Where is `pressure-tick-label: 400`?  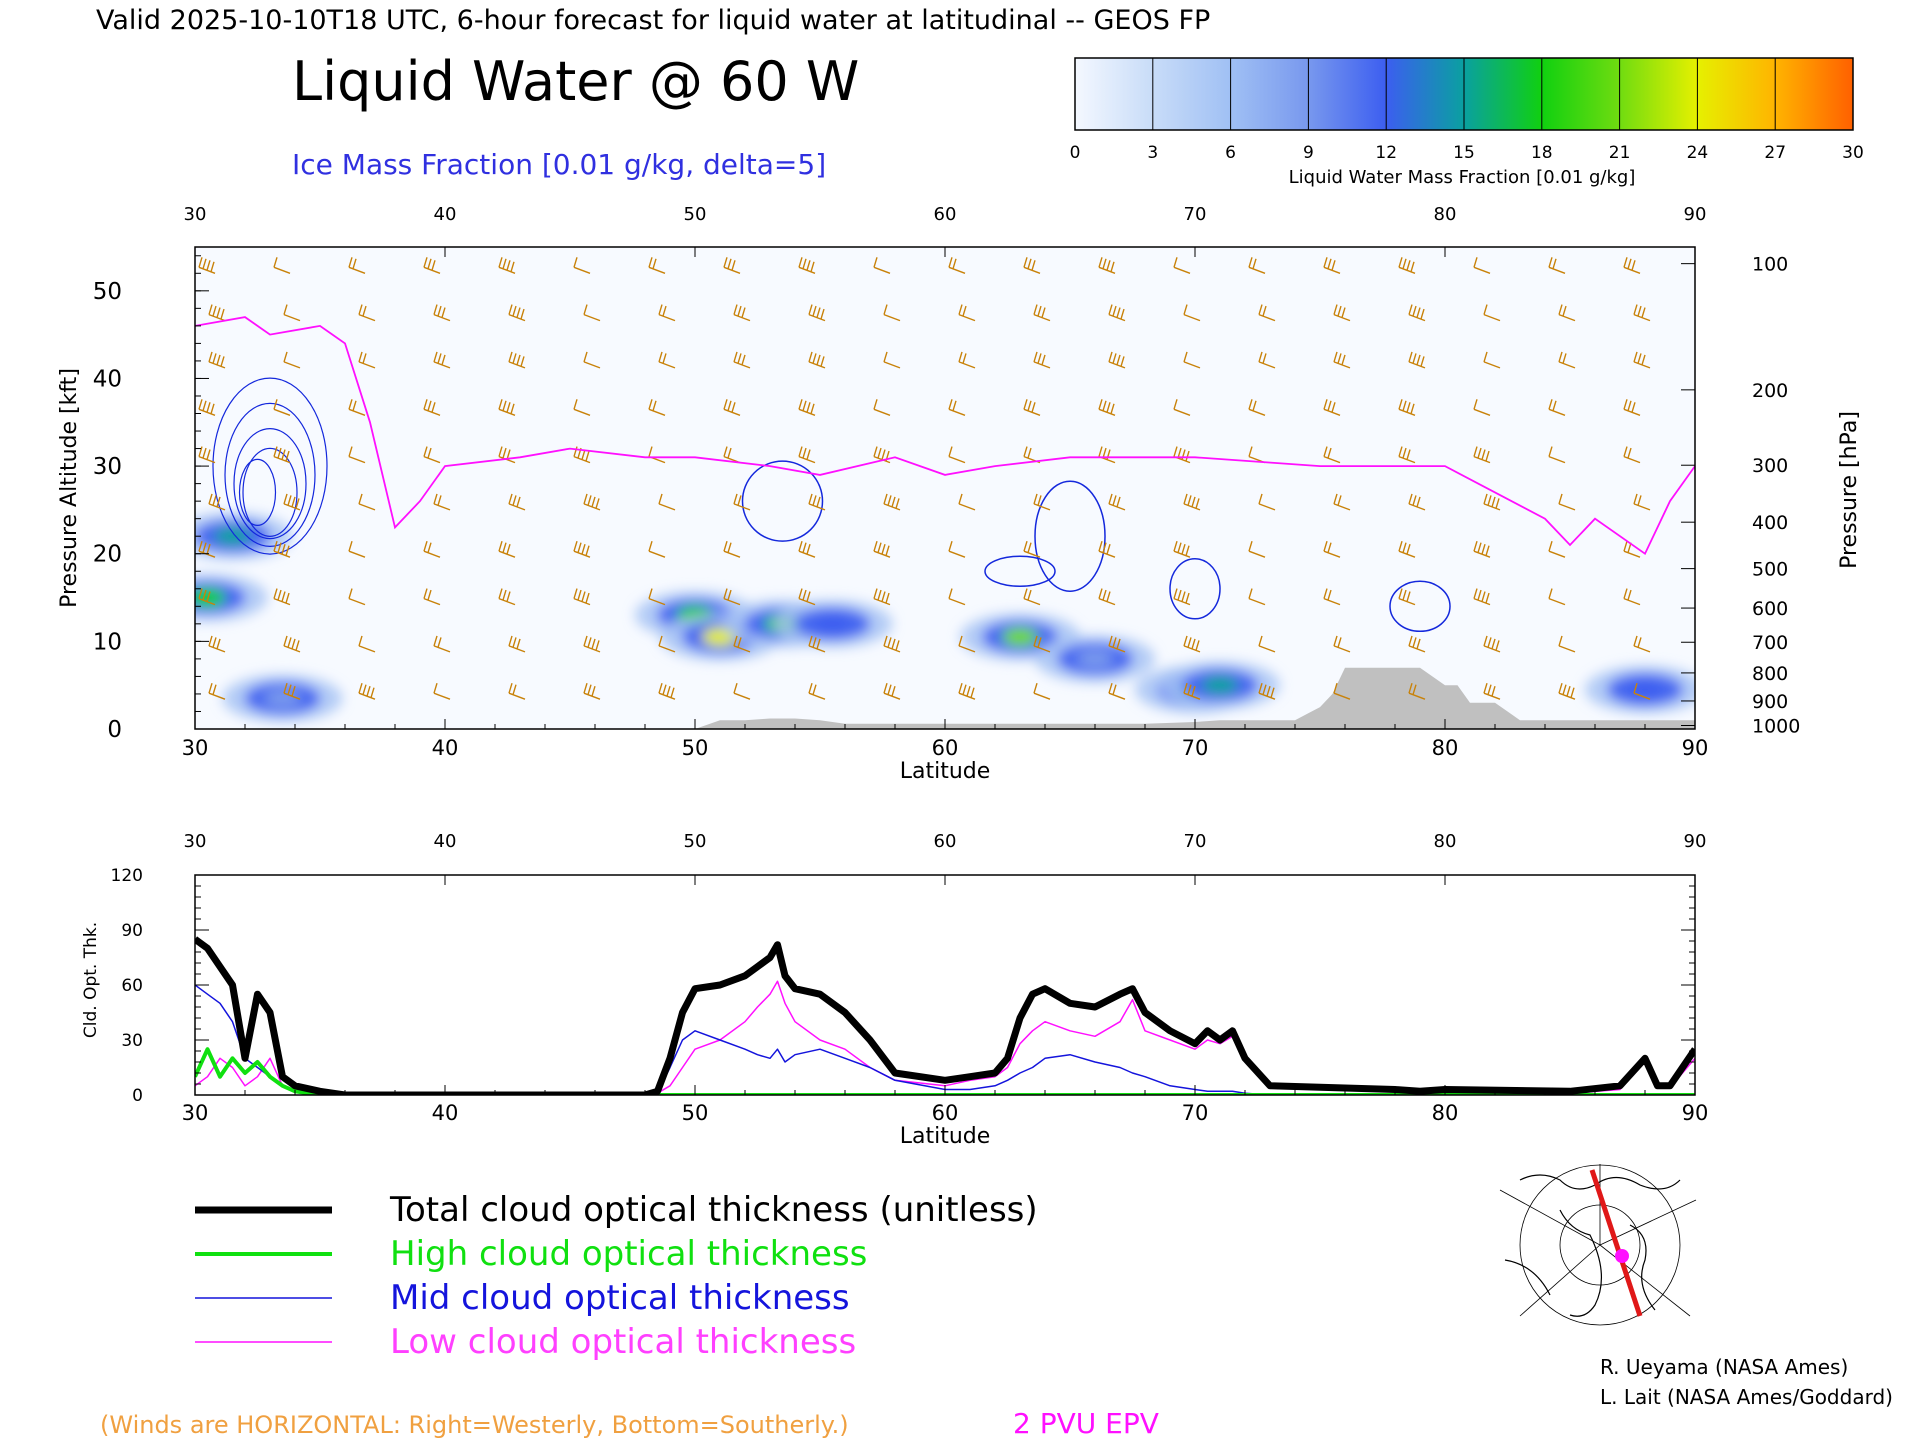 pressure-tick-label: 400 is located at coordinates (1770, 523).